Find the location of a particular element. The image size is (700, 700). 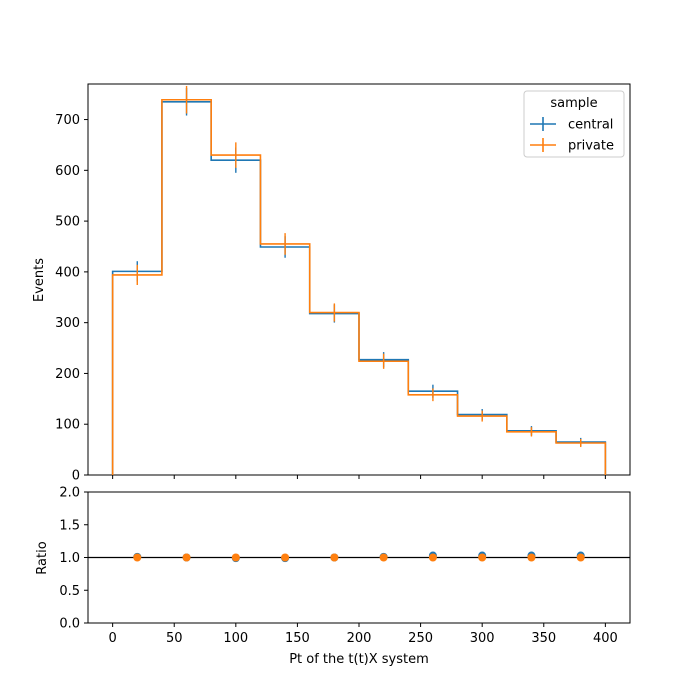

main-y-tick-label: 0 is located at coordinates (76, 476).